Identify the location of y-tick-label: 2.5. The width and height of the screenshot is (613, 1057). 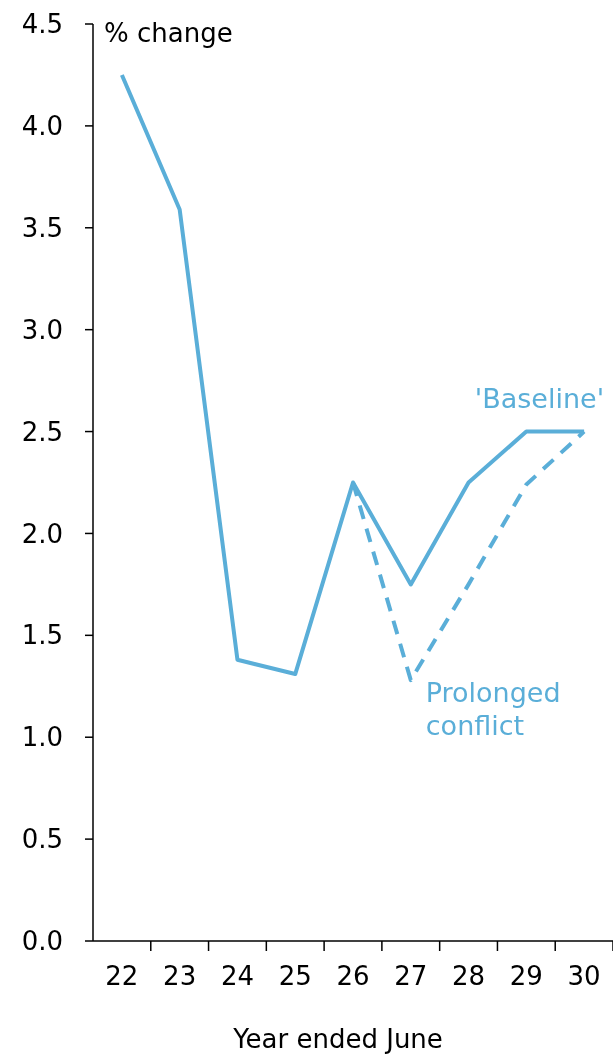
(42, 431).